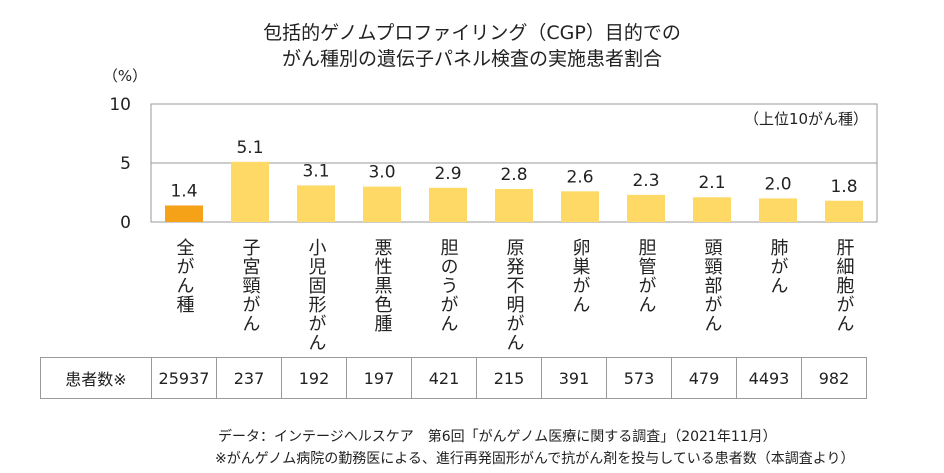  I want to click on count-cell: 421, so click(444, 378).